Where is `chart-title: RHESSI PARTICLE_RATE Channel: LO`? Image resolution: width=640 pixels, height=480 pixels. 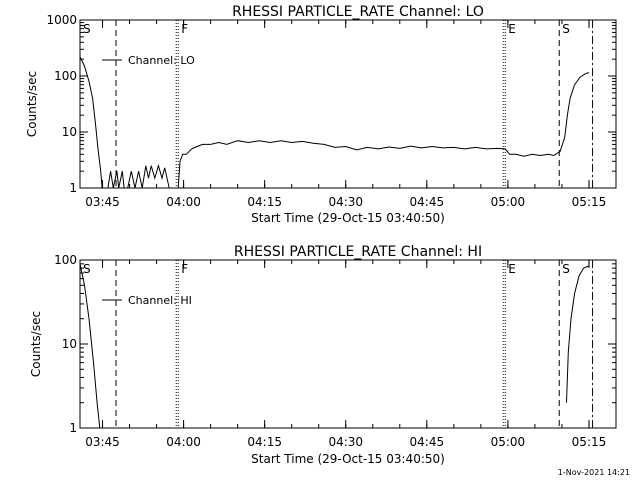
chart-title: RHESSI PARTICLE_RATE Channel: LO is located at coordinates (358, 12).